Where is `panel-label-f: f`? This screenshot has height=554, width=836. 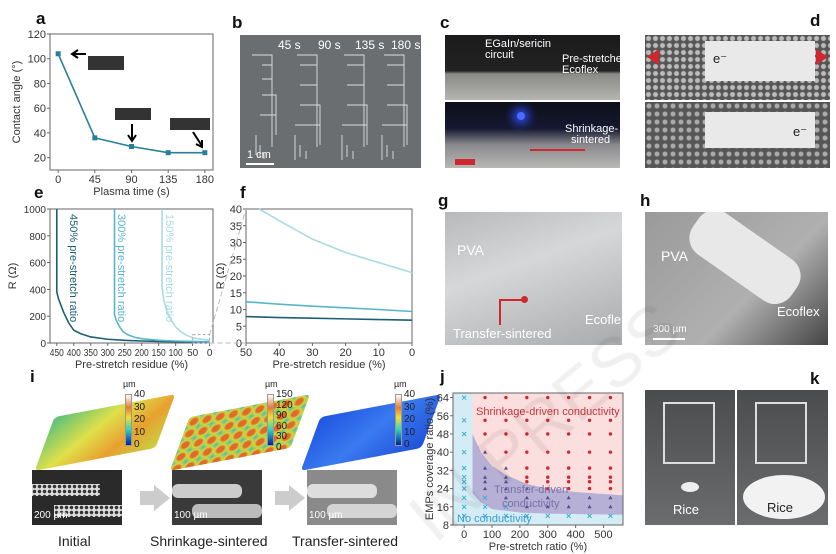 panel-label-f: f is located at coordinates (243, 192).